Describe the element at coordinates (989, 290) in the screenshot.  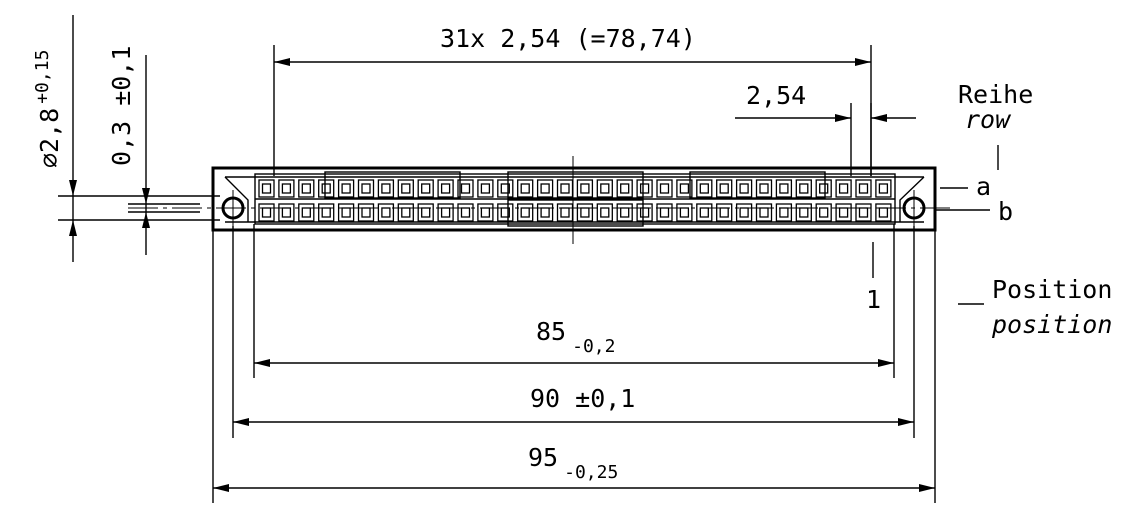
I see `position-labels: 1 Position position` at that location.